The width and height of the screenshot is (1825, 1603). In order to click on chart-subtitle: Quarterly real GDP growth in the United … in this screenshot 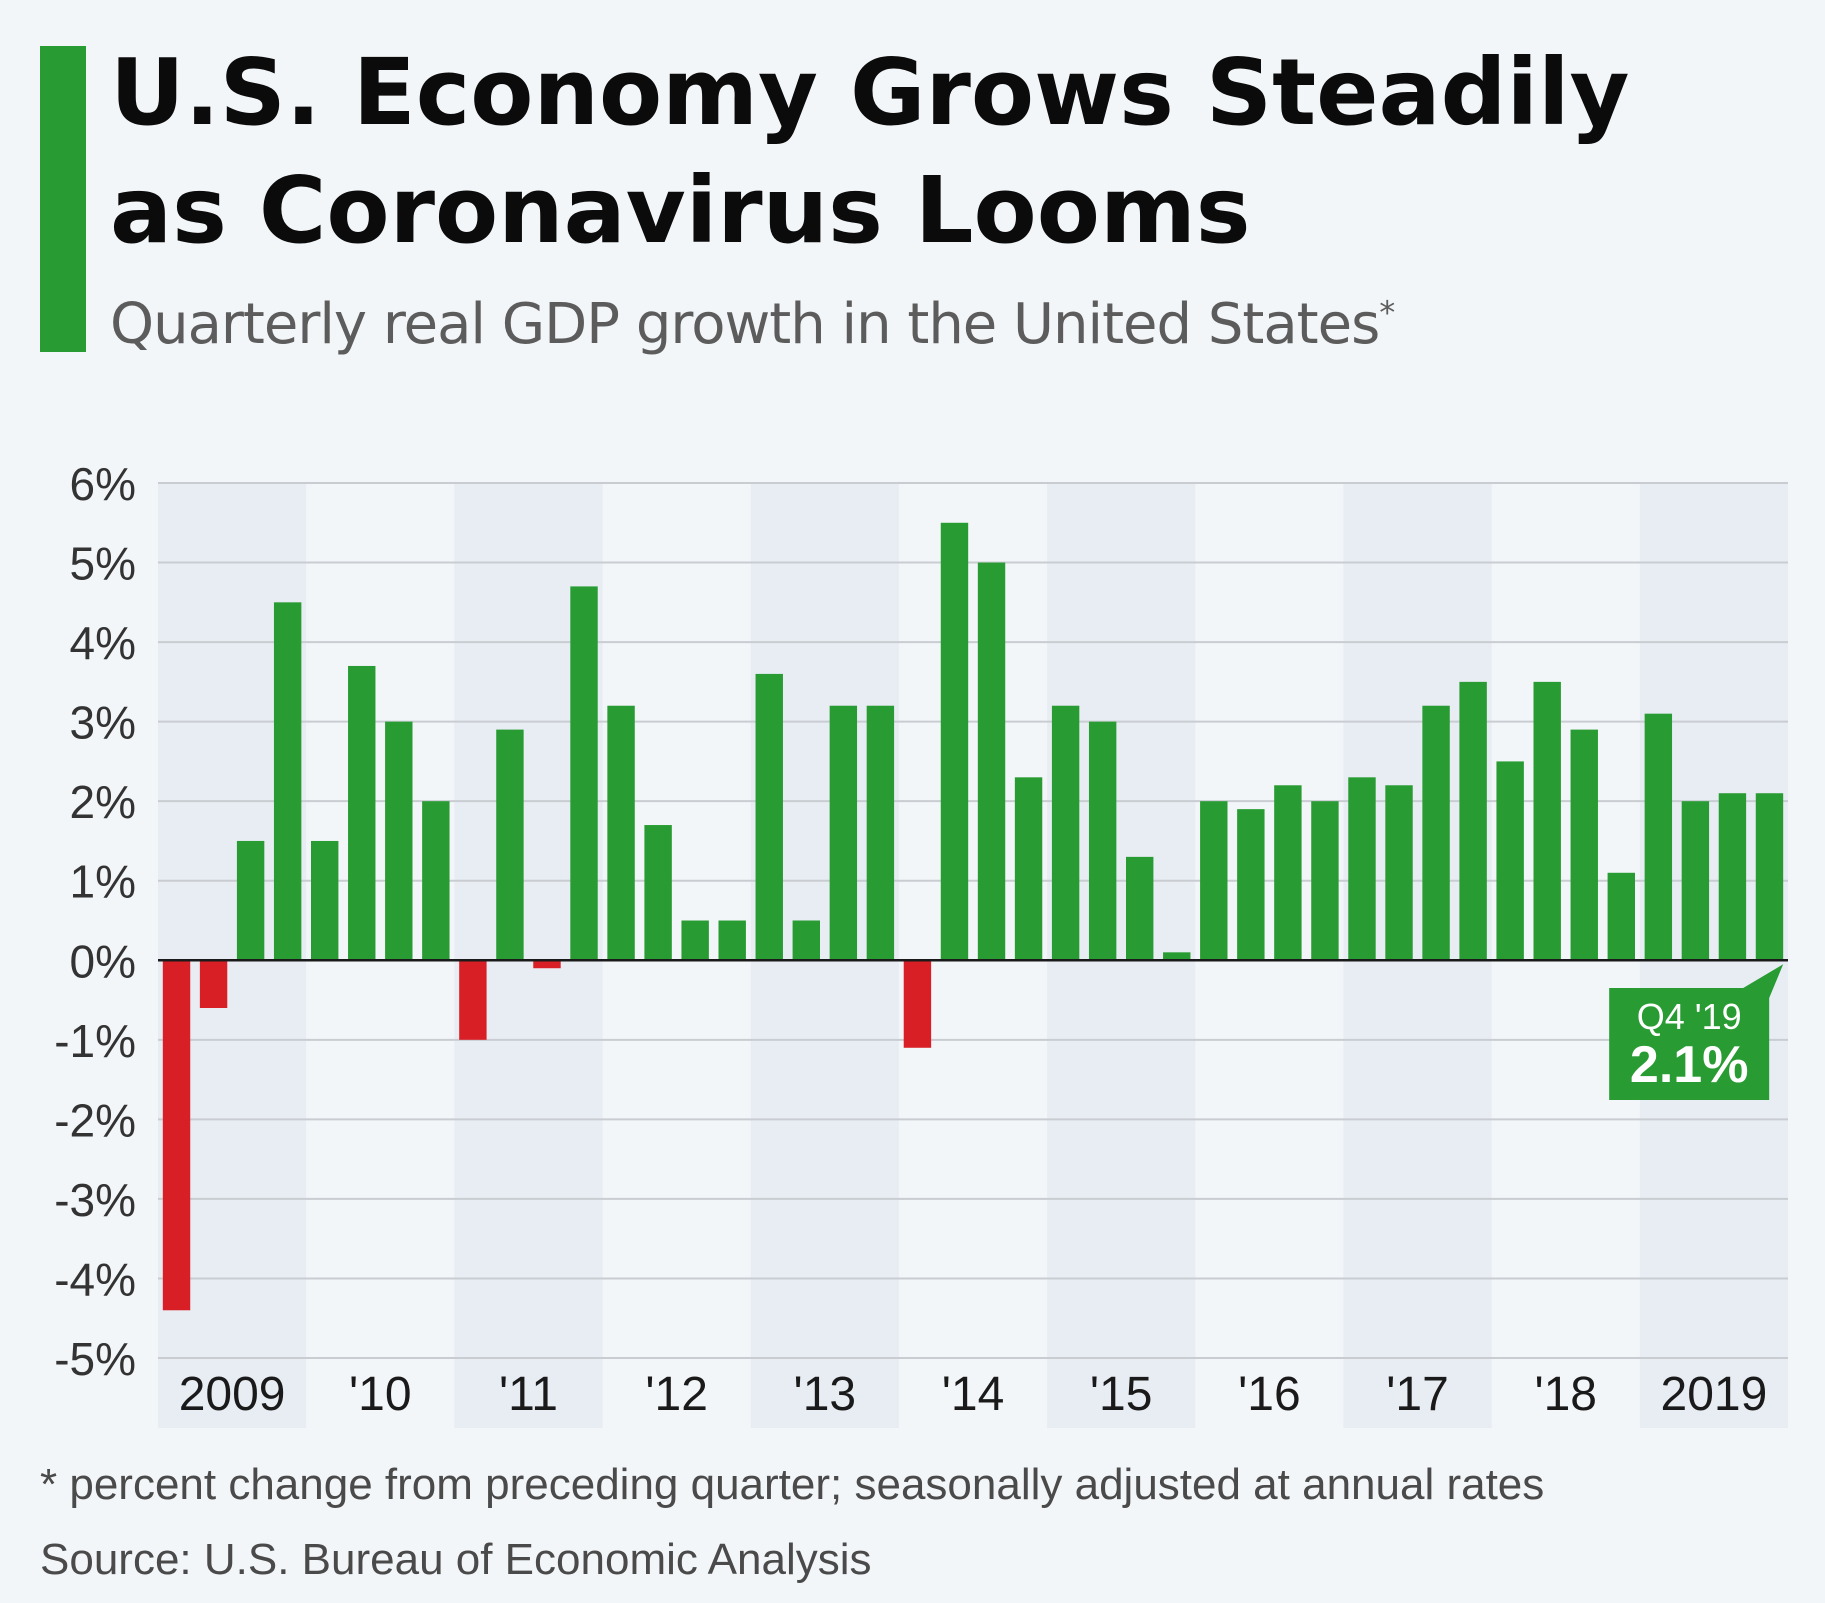, I will do `click(752, 324)`.